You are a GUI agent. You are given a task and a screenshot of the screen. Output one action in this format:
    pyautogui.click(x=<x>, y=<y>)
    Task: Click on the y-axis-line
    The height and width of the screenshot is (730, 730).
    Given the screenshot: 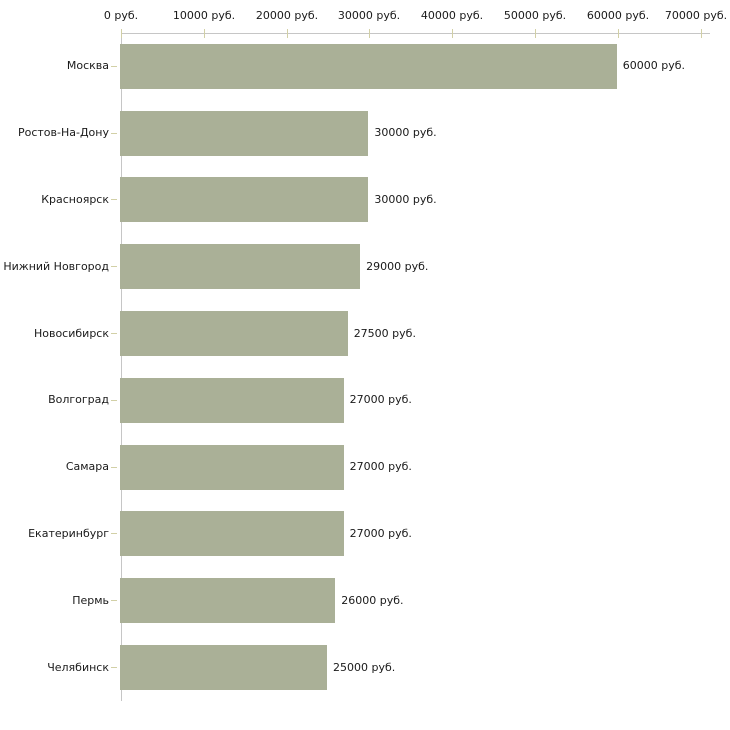 What is the action you would take?
    pyautogui.click(x=121, y=367)
    